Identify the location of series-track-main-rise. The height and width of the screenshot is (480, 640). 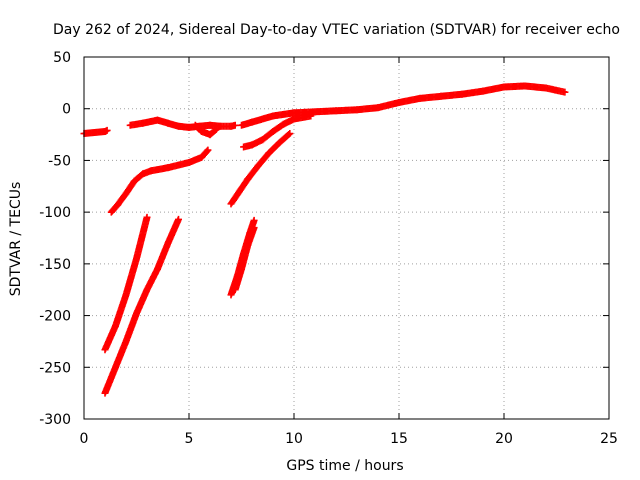
(403, 105).